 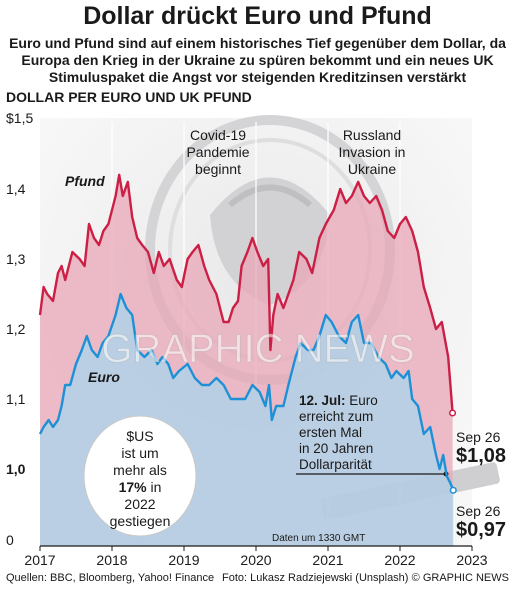 What do you see at coordinates (453, 413) in the screenshot?
I see `series-end-point-pfund` at bounding box center [453, 413].